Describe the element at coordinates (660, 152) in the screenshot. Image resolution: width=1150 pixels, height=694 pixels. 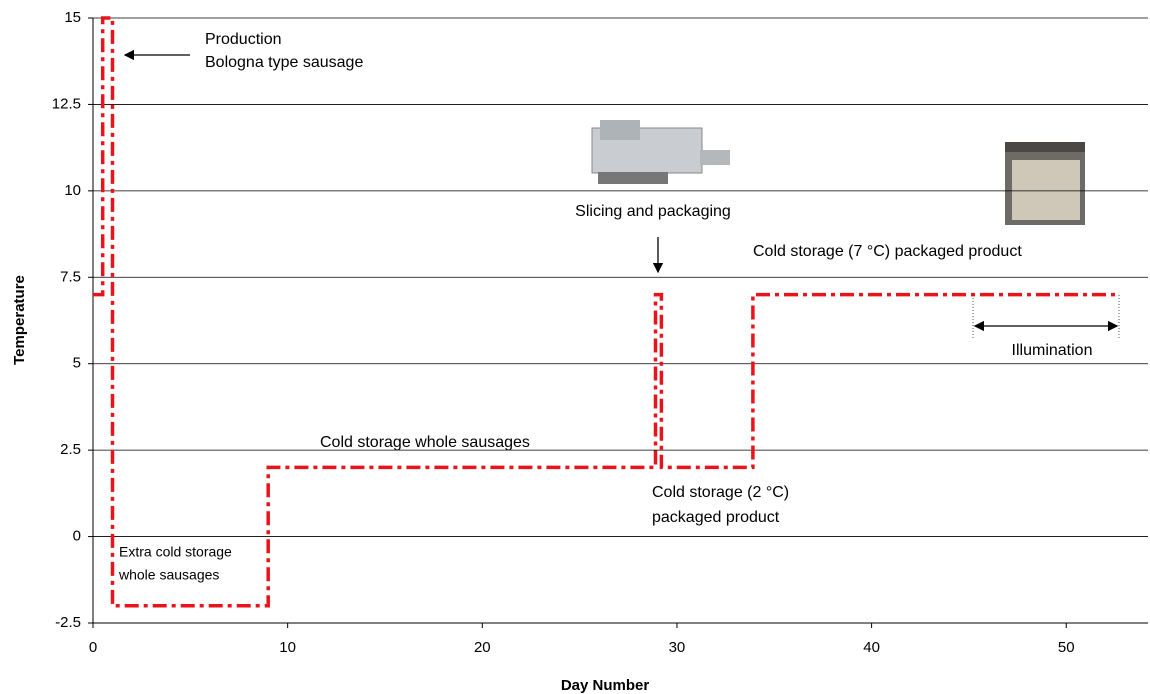
I see `machine-image` at that location.